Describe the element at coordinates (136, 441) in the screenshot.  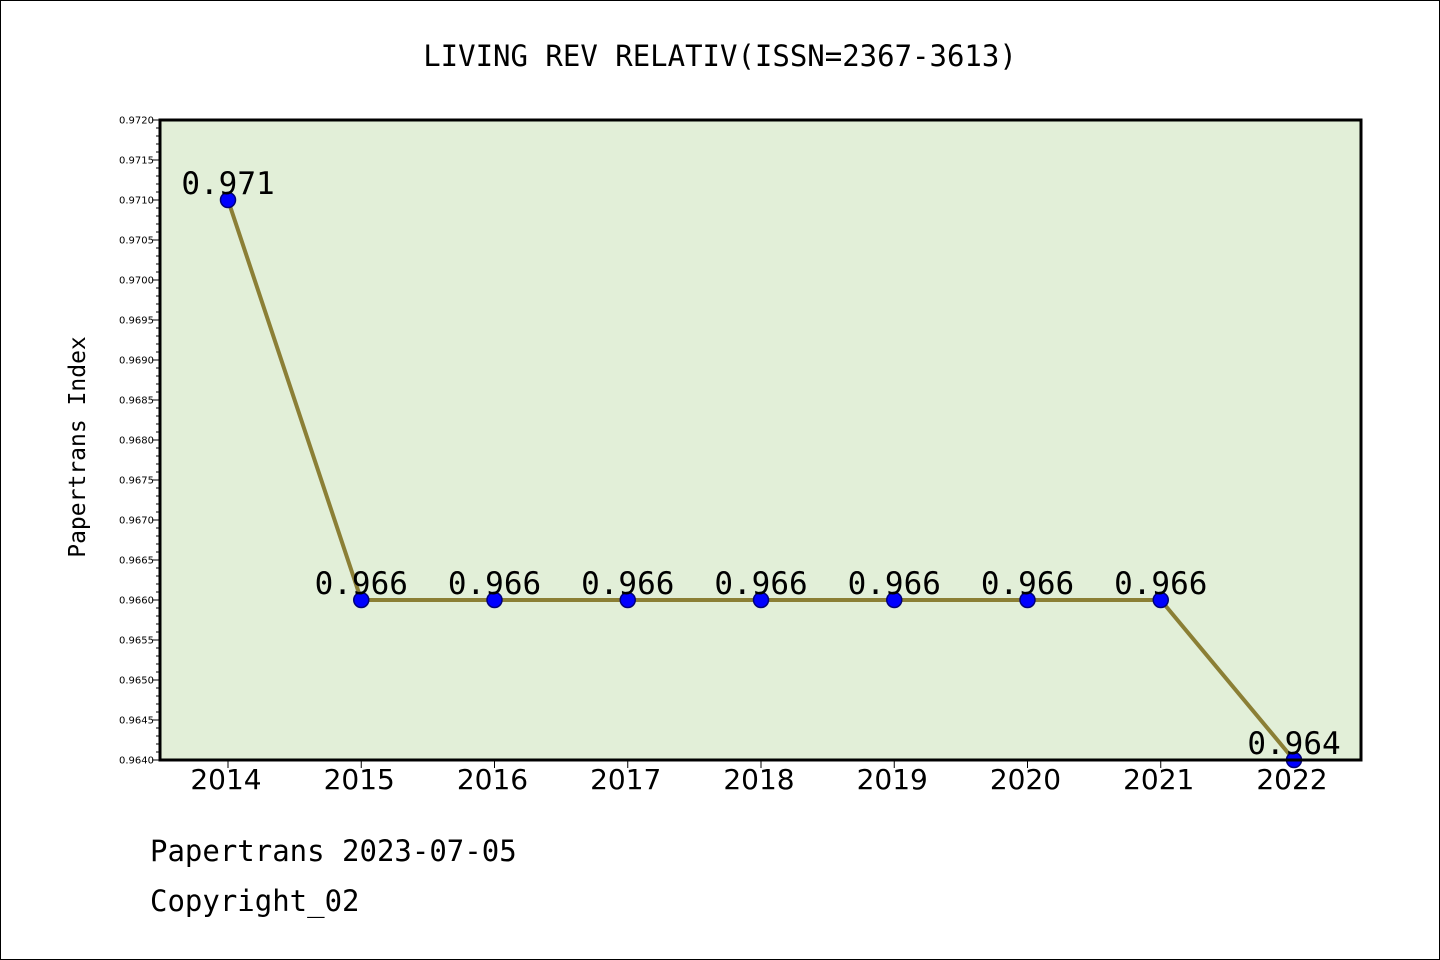
I see `y-tick-label: 0.9680` at that location.